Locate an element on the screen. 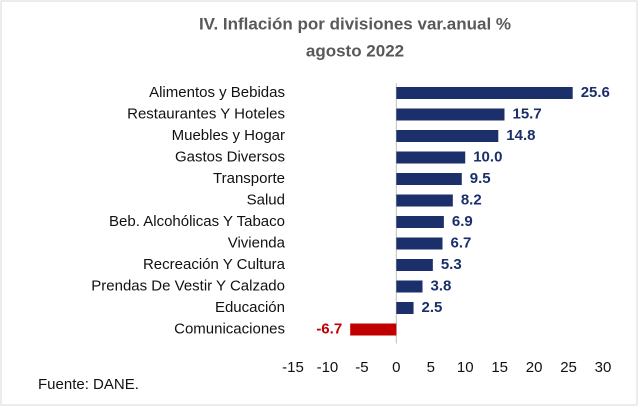 This screenshot has height=410, width=642. x-tick-label: -10 is located at coordinates (328, 367).